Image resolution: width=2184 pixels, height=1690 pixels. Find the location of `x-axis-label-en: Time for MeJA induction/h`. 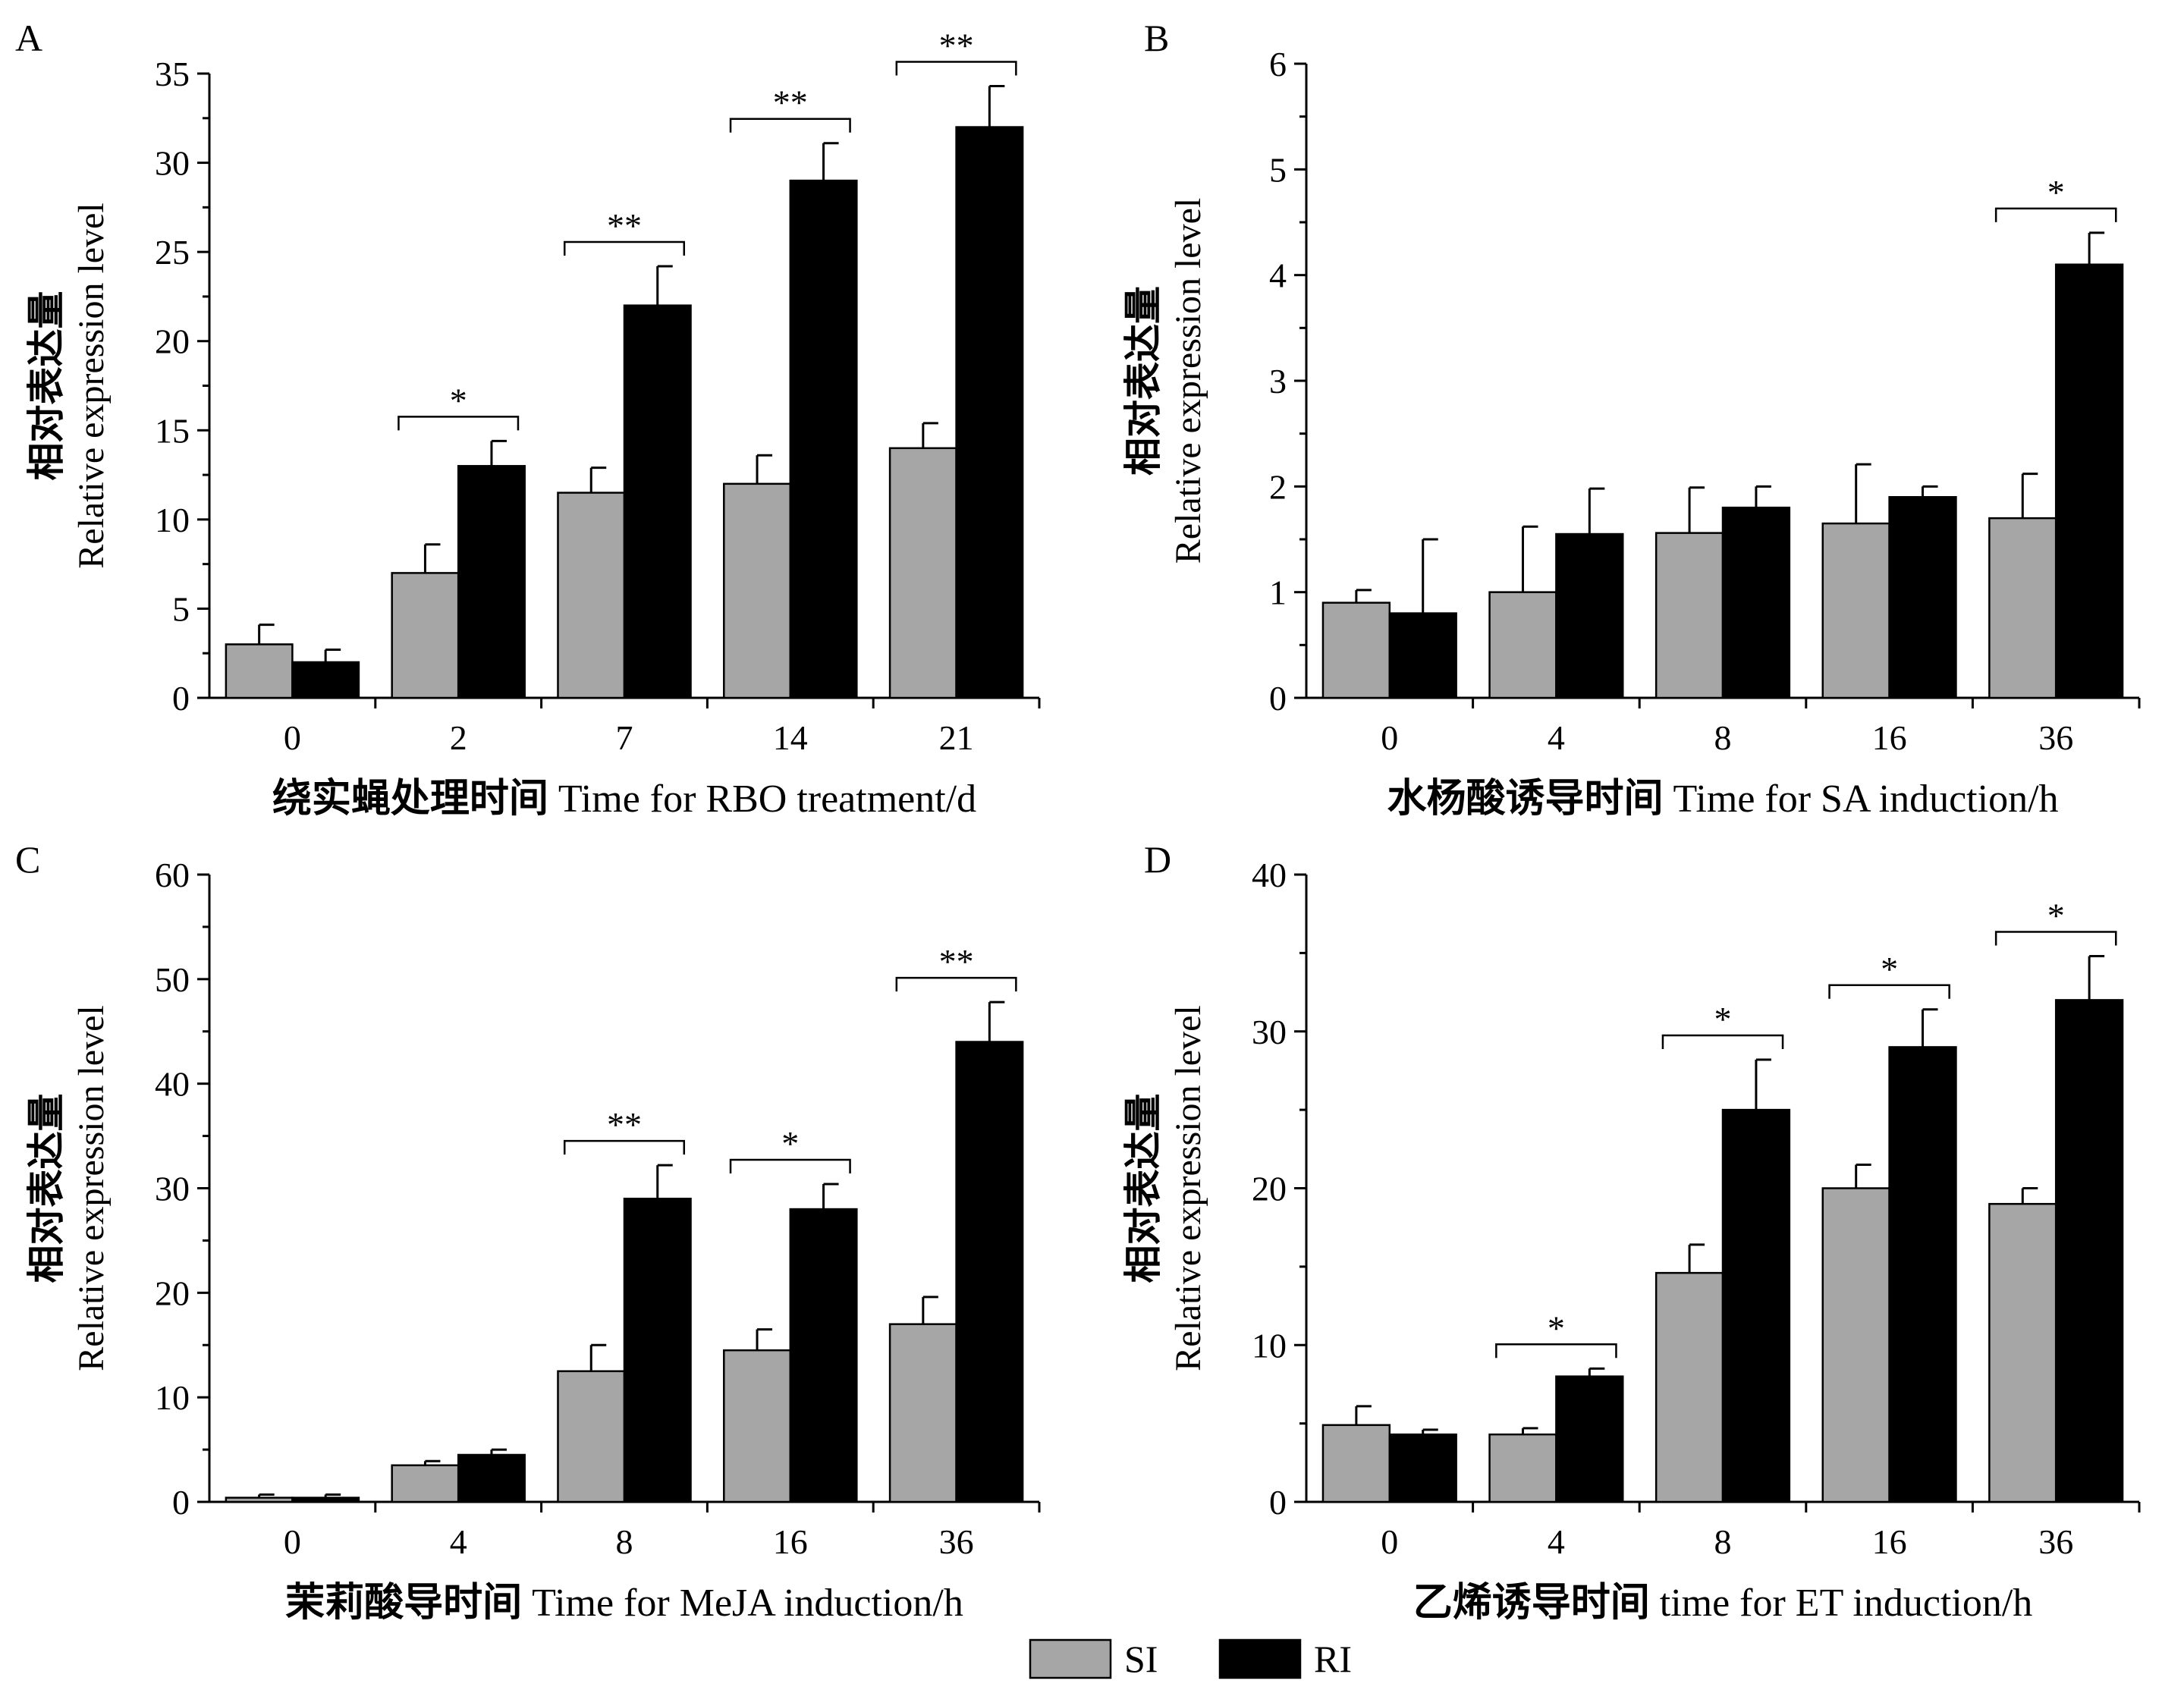

x-axis-label-en: Time for MeJA induction/h is located at coordinates (747, 1603).